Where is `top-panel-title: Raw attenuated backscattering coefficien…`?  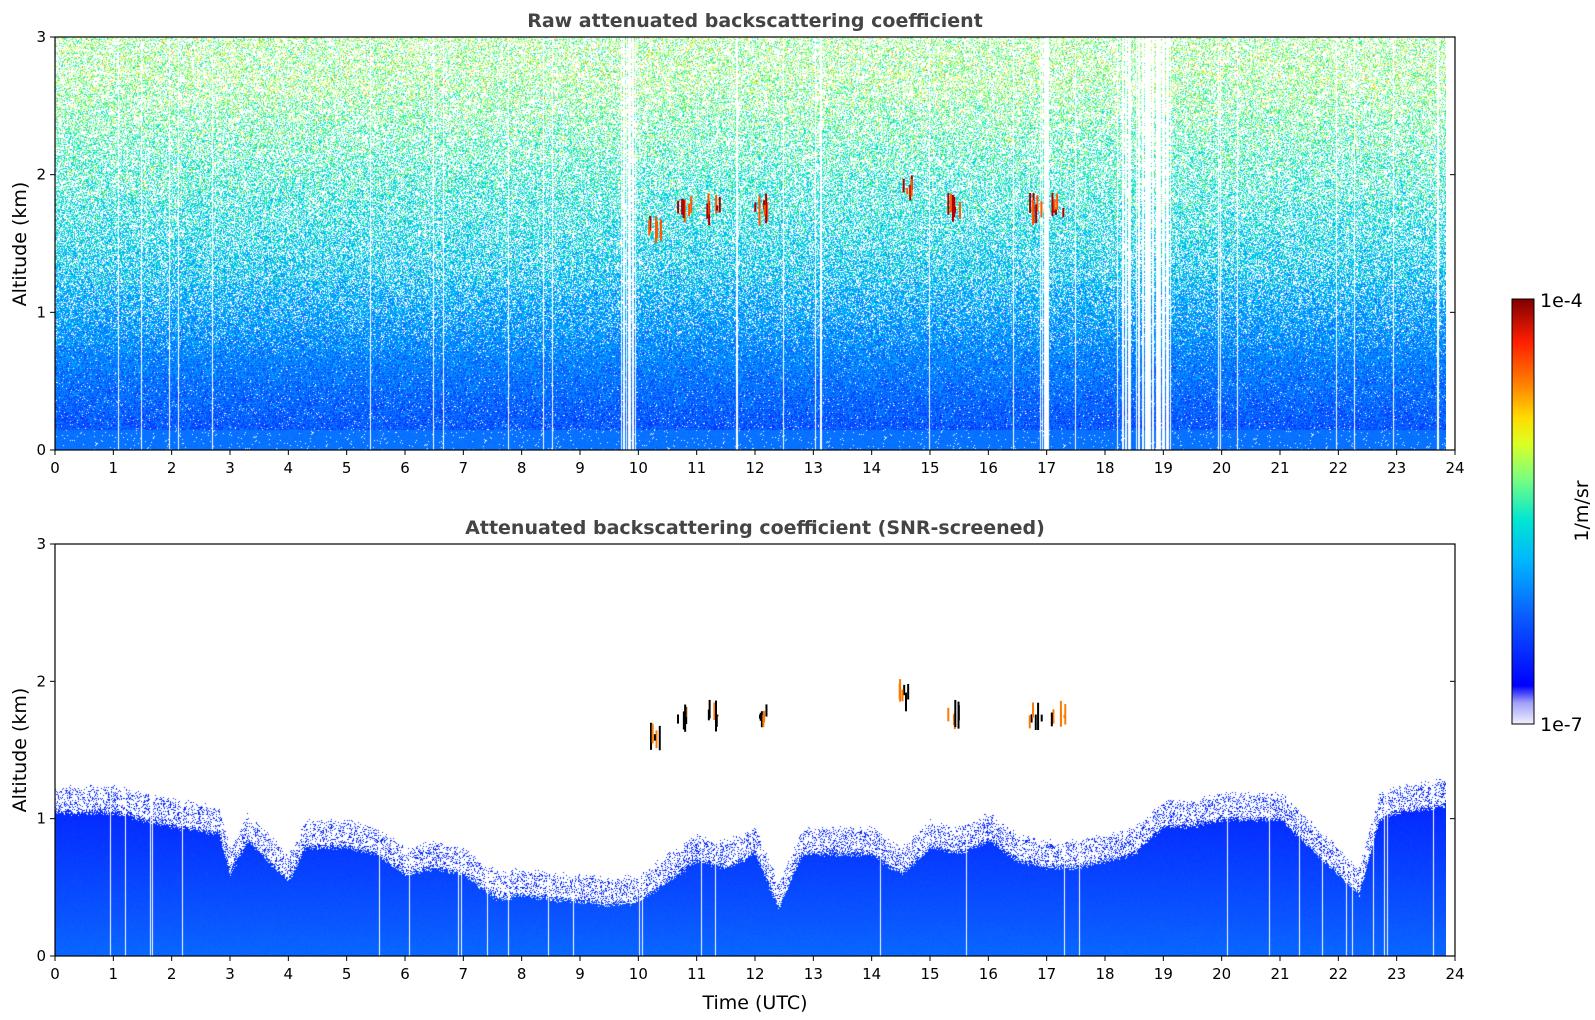
top-panel-title: Raw attenuated backscattering coefficien… is located at coordinates (755, 21).